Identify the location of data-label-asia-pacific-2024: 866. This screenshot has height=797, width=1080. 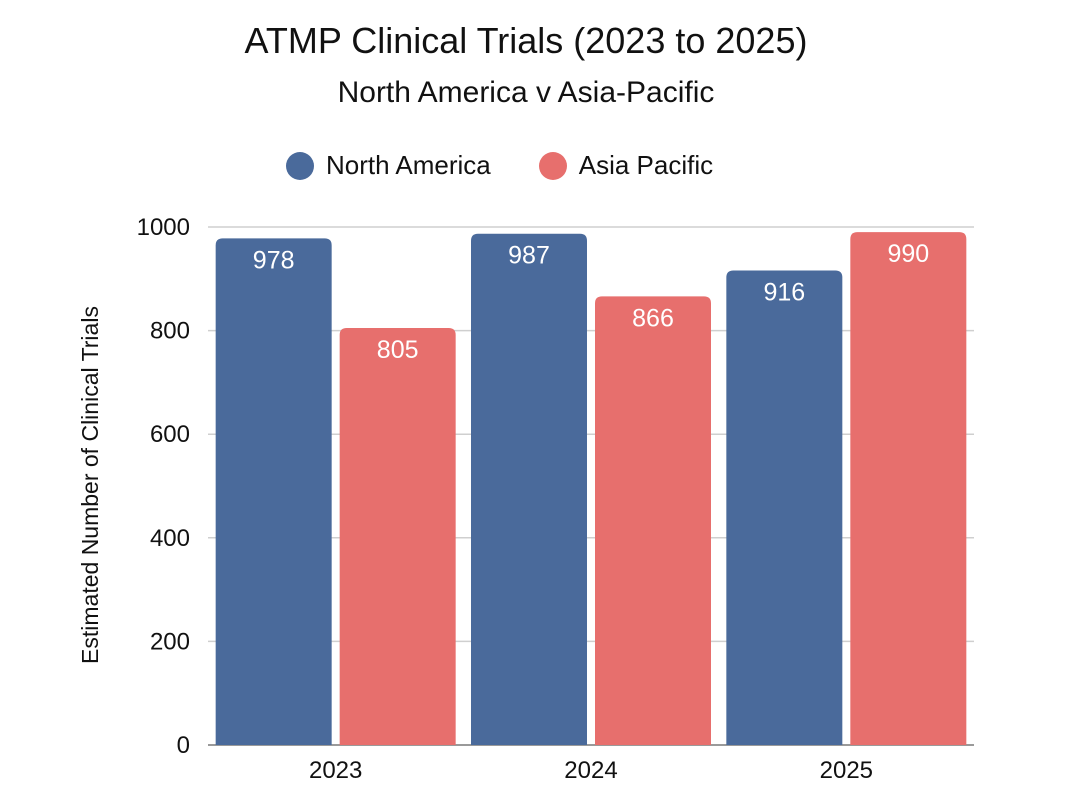
(653, 318).